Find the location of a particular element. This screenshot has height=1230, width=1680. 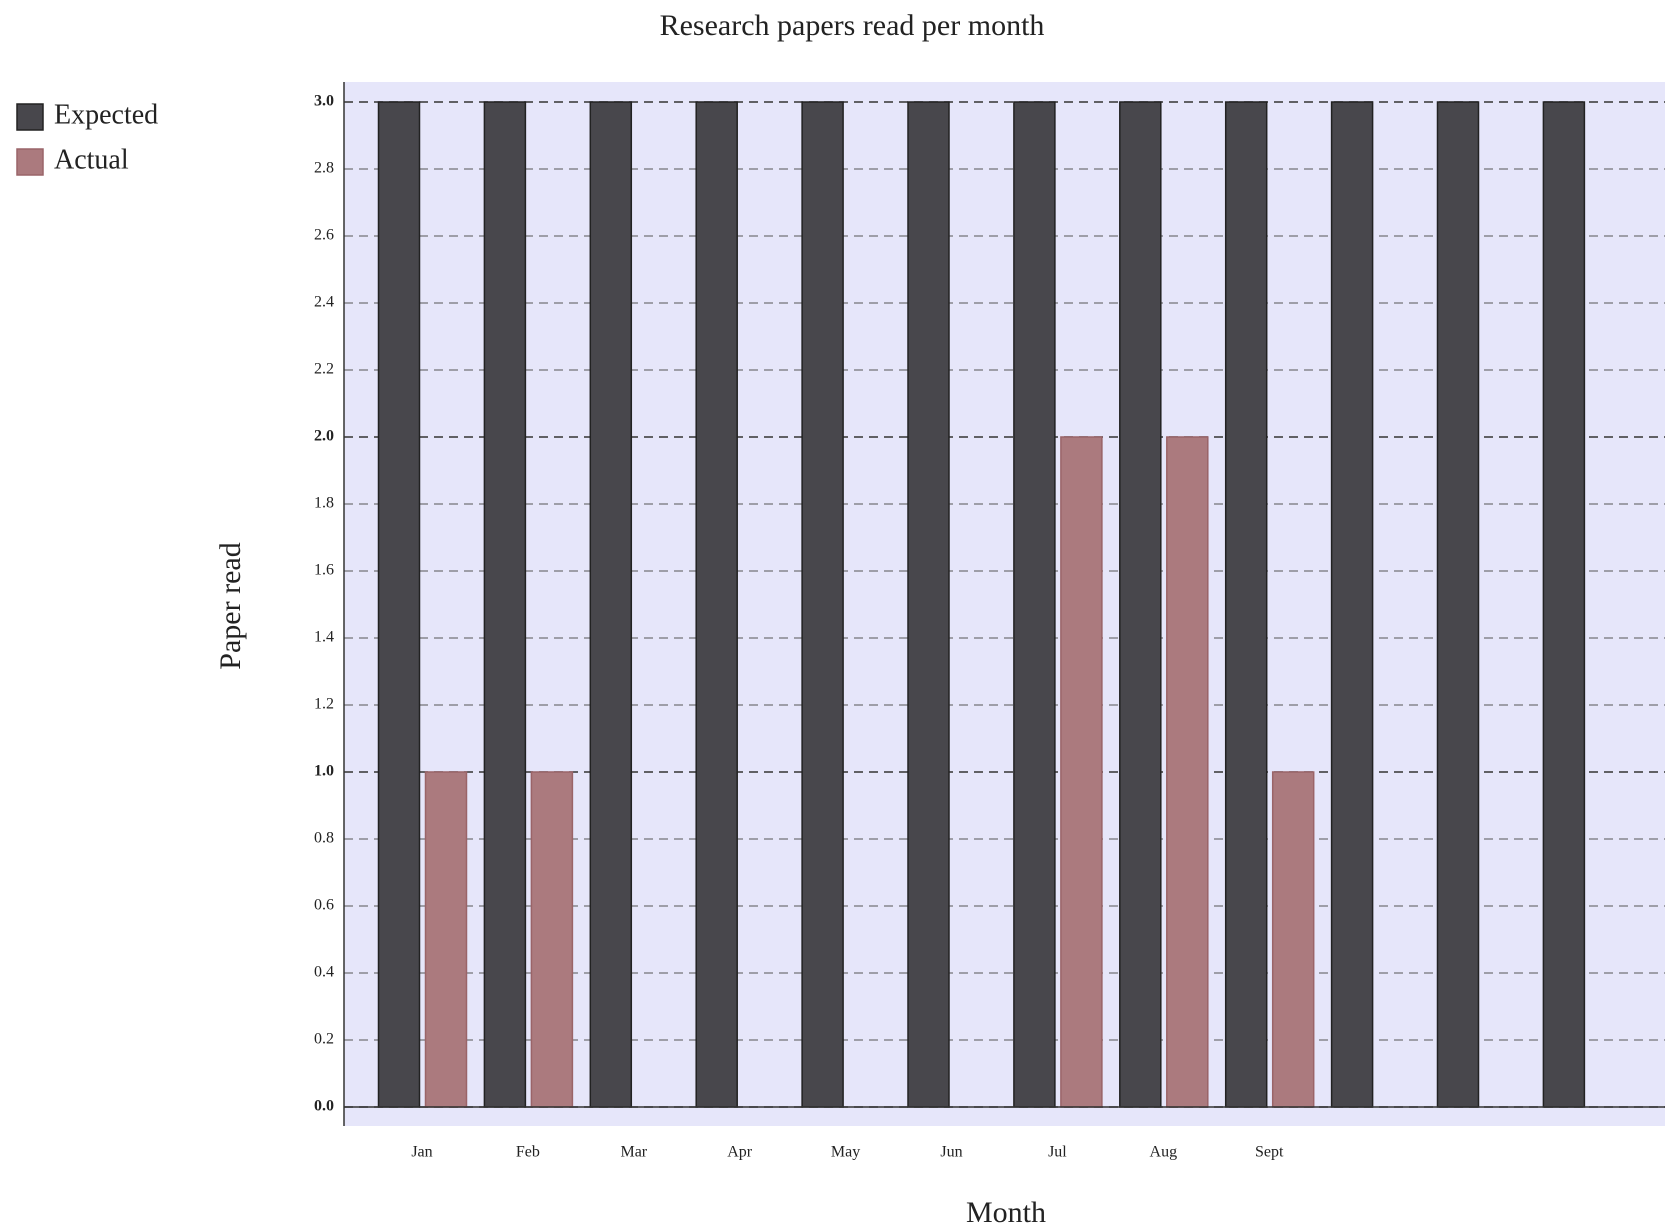

y-tick-label: 1.0 is located at coordinates (324, 771).